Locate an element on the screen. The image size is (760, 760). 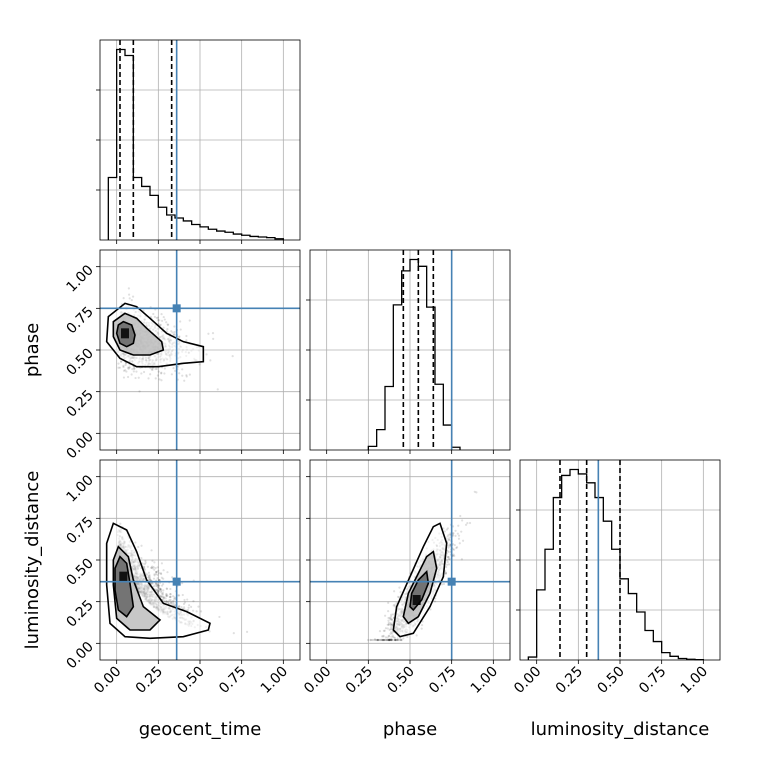
joint-luminosity_distance_vs_phase-peak is located at coordinates (416, 600).